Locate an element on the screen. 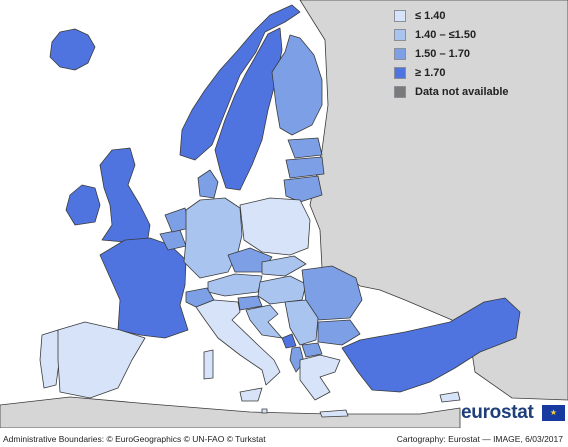 The width and height of the screenshot is (568, 447). legend-label: Data not available is located at coordinates (462, 91).